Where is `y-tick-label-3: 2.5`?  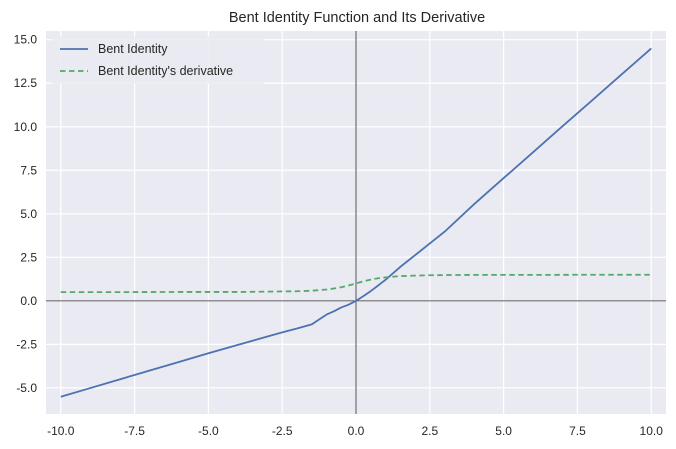
y-tick-label-3: 2.5 is located at coordinates (28, 257).